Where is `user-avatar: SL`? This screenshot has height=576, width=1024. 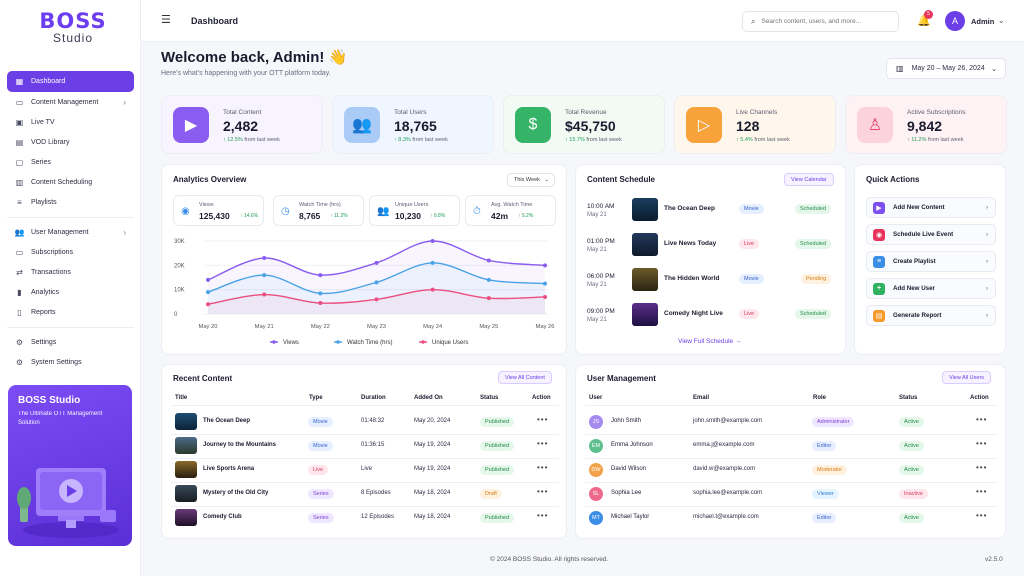
user-avatar: SL is located at coordinates (596, 494).